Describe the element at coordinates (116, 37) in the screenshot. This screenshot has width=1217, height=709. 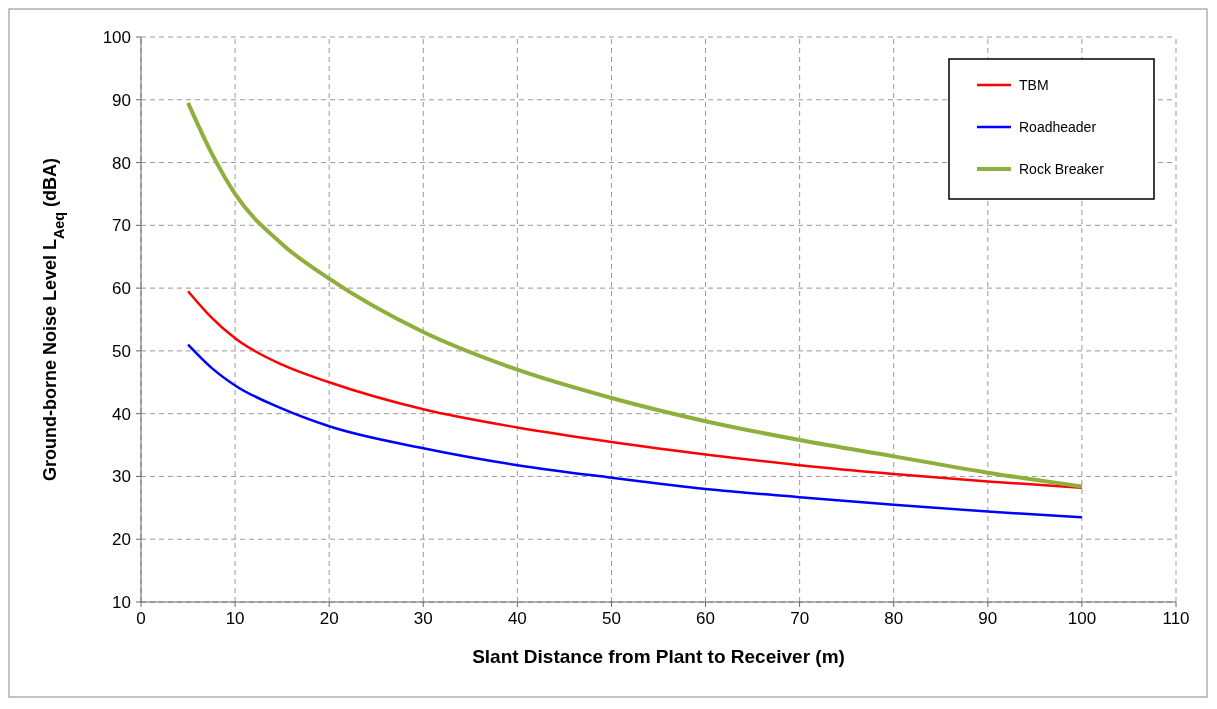
I see `y-tick-label: 100` at that location.